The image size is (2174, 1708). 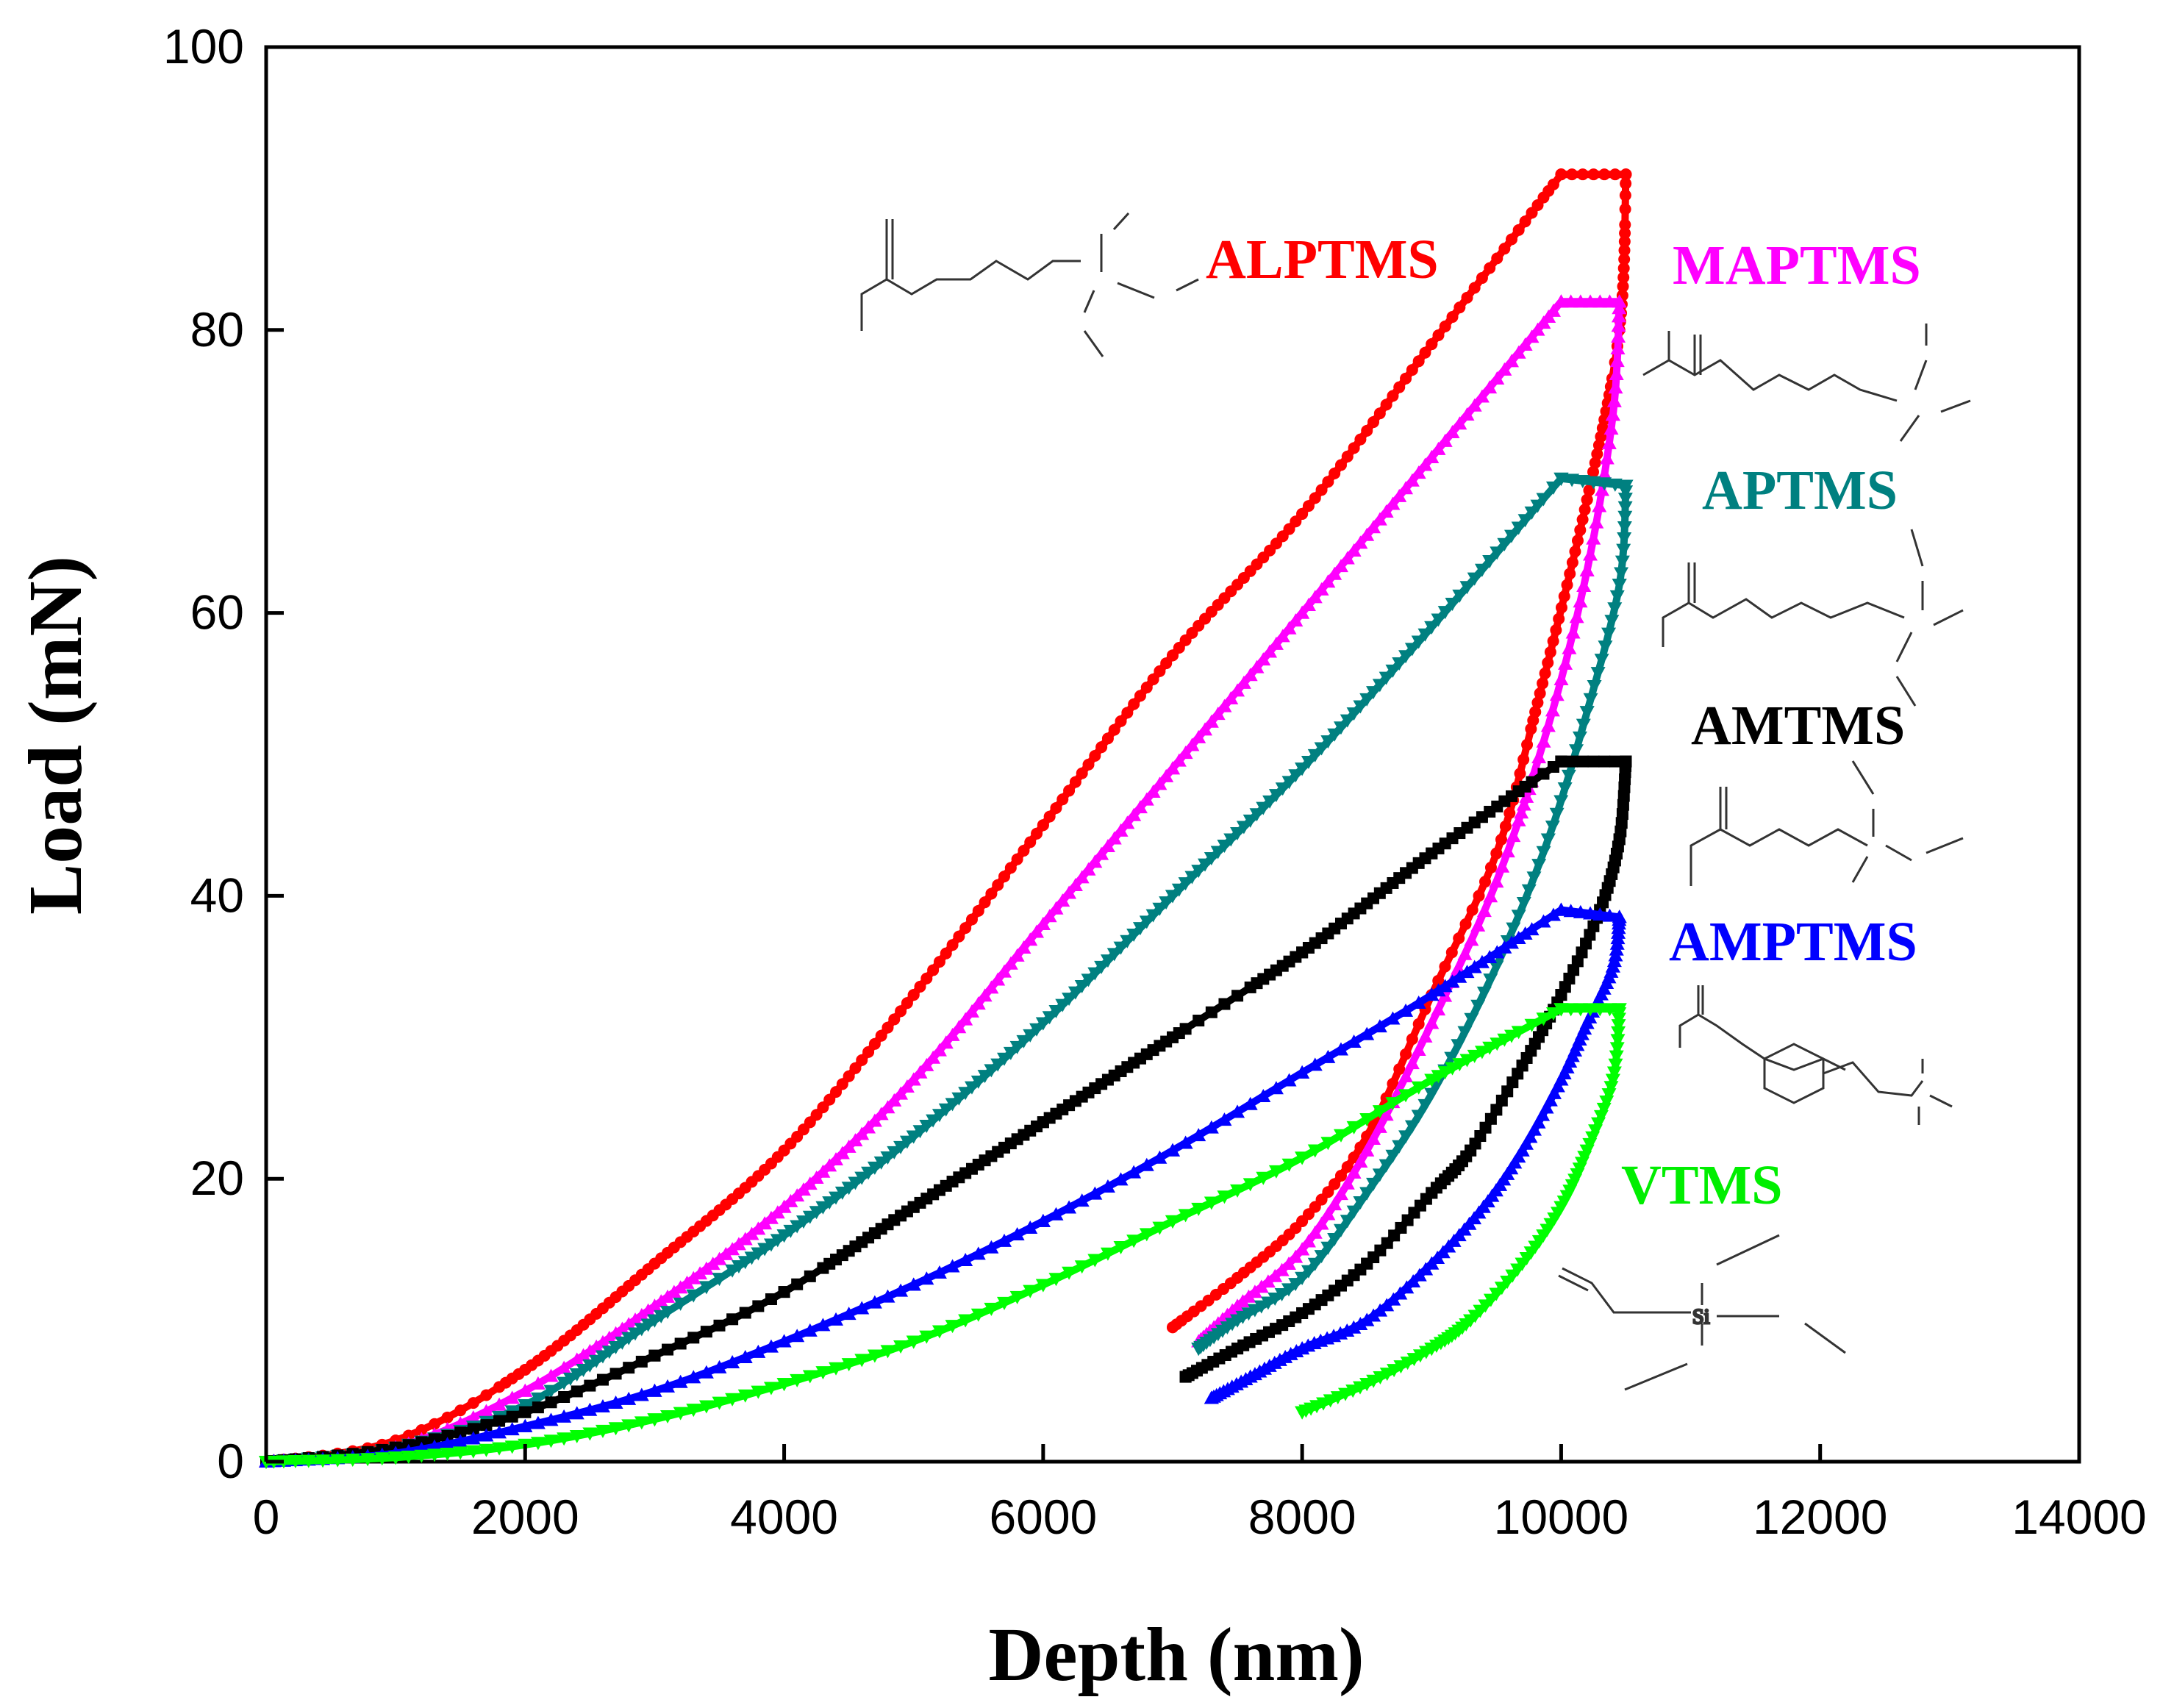 What do you see at coordinates (203, 46) in the screenshot?
I see `y-tick-label: 100` at bounding box center [203, 46].